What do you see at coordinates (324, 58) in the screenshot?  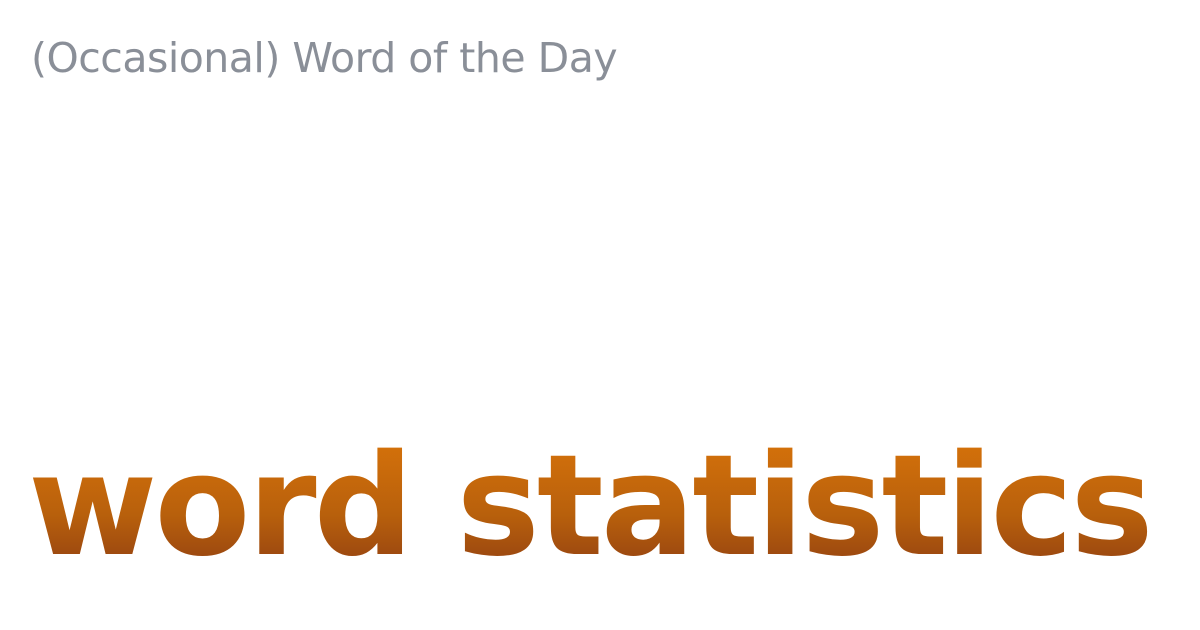 I see `series-title: (Occasional) Word of the Day` at bounding box center [324, 58].